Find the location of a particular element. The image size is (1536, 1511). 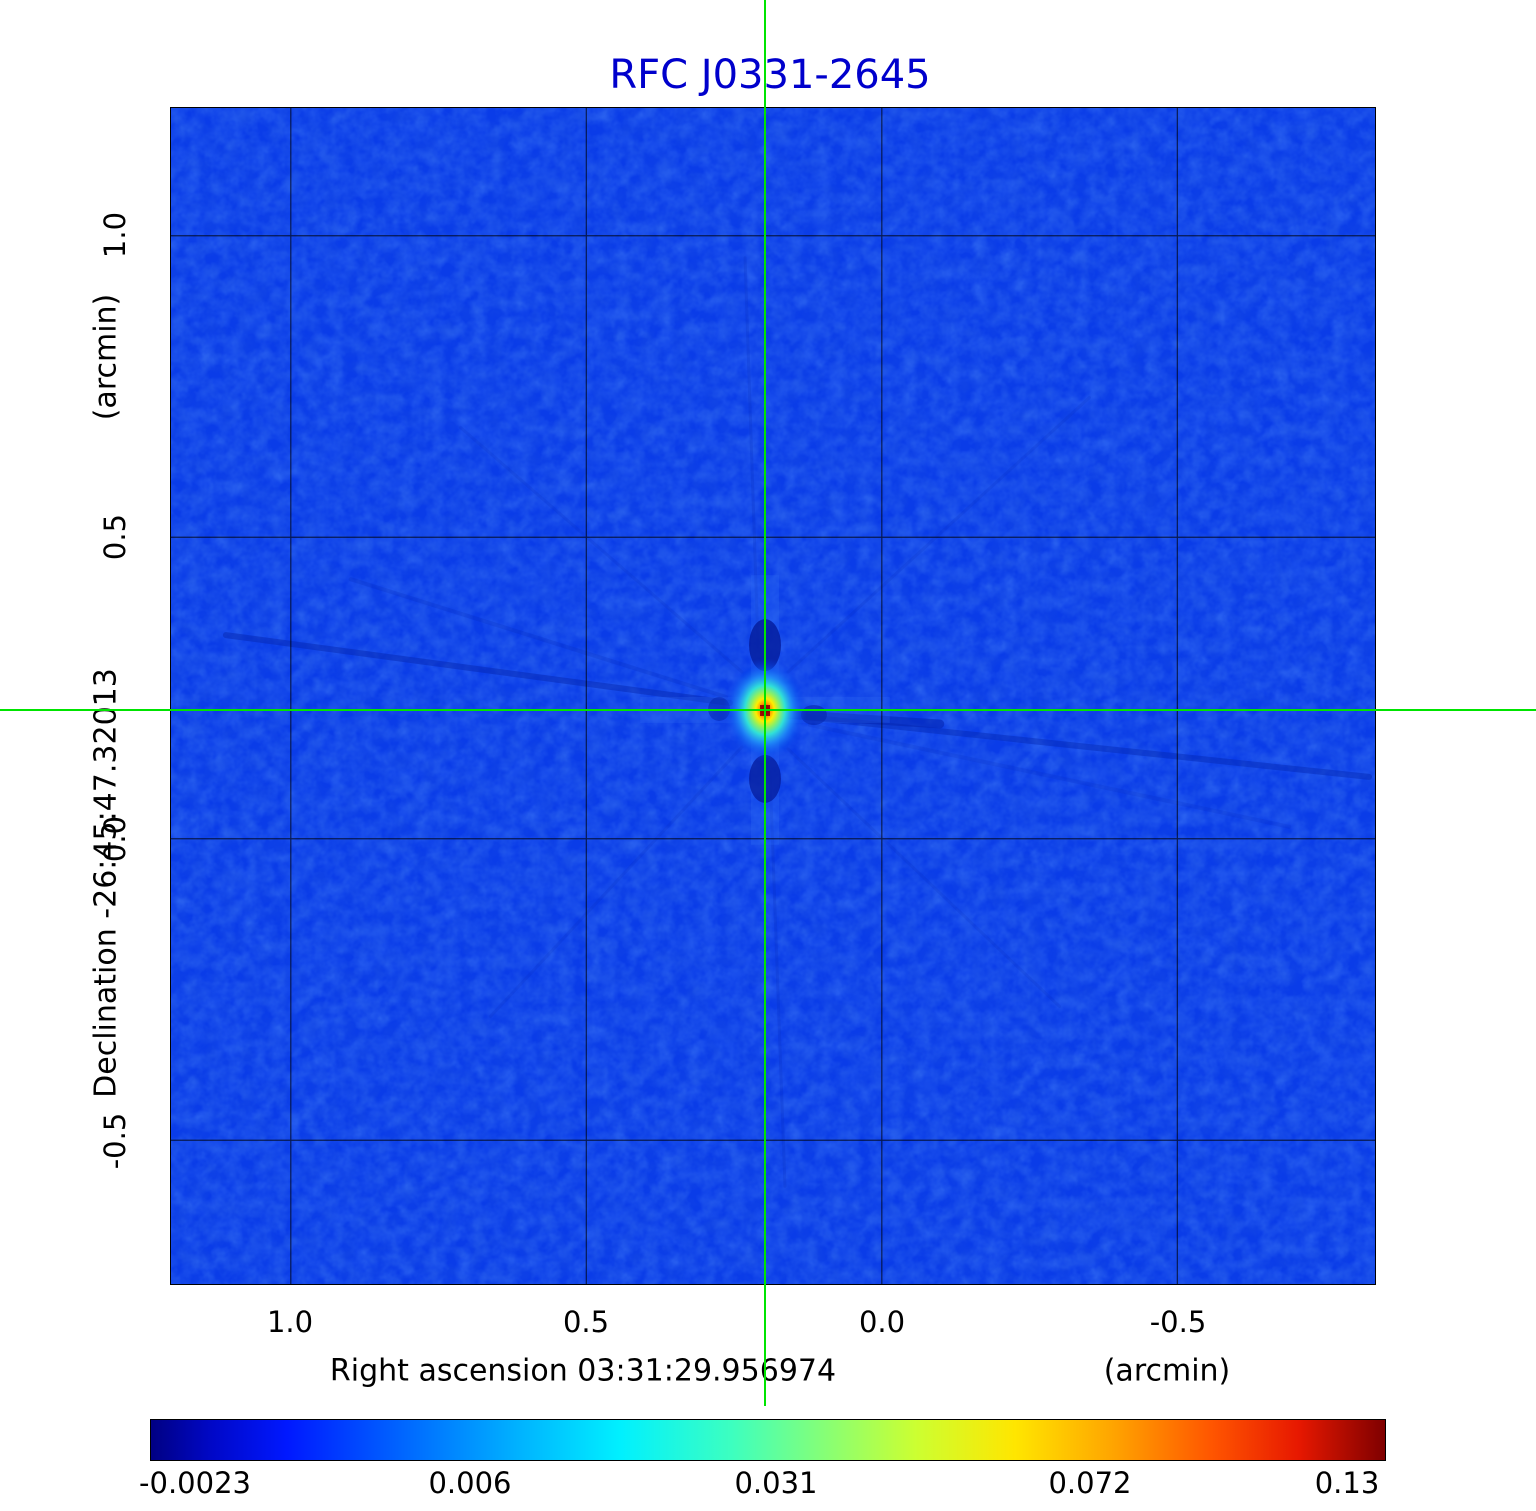

y-tick-1: 0.5 is located at coordinates (115, 537).